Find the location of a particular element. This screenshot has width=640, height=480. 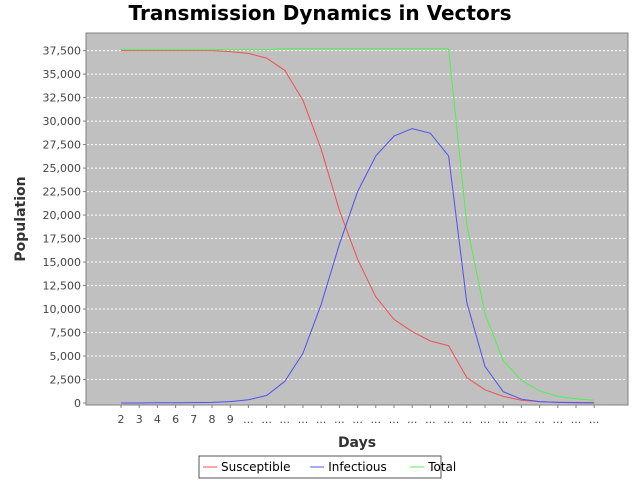

y-tick-label: 27,500 is located at coordinates (62, 145).